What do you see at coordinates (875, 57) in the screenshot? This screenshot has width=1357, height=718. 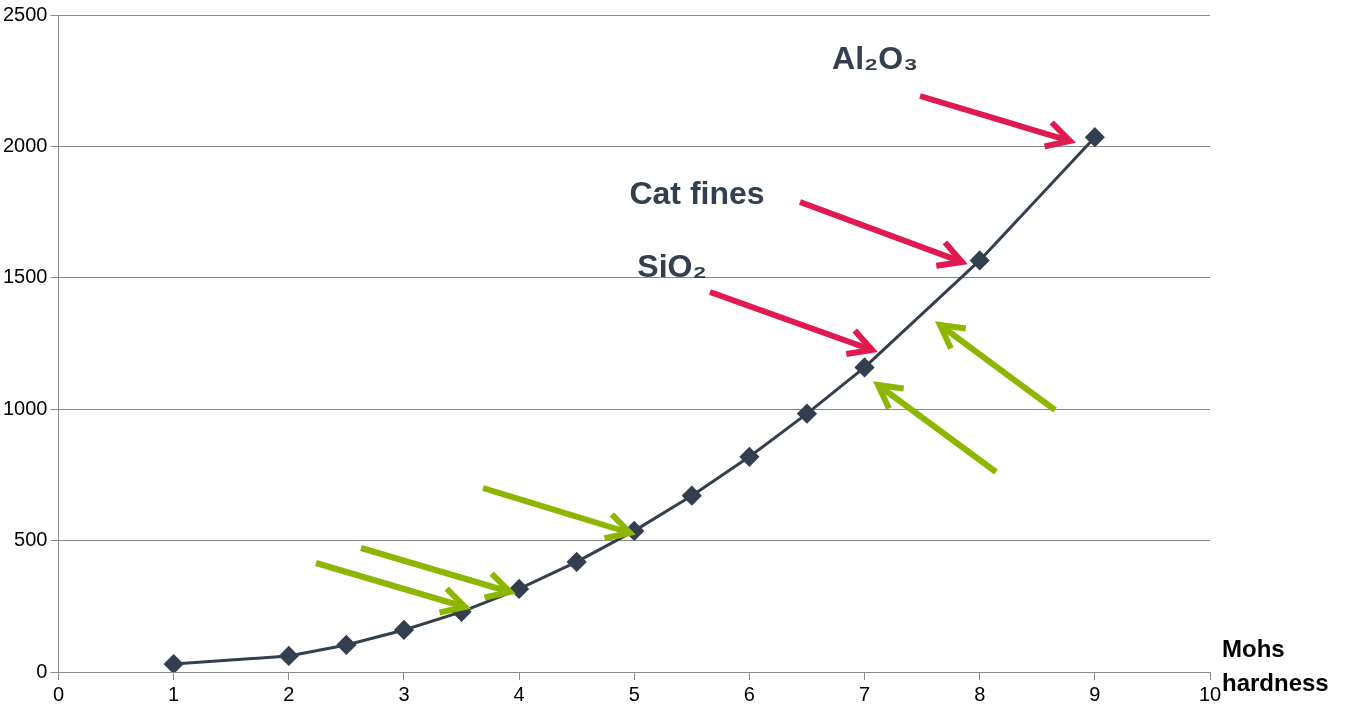 I see `annotation: Al₂O₃` at bounding box center [875, 57].